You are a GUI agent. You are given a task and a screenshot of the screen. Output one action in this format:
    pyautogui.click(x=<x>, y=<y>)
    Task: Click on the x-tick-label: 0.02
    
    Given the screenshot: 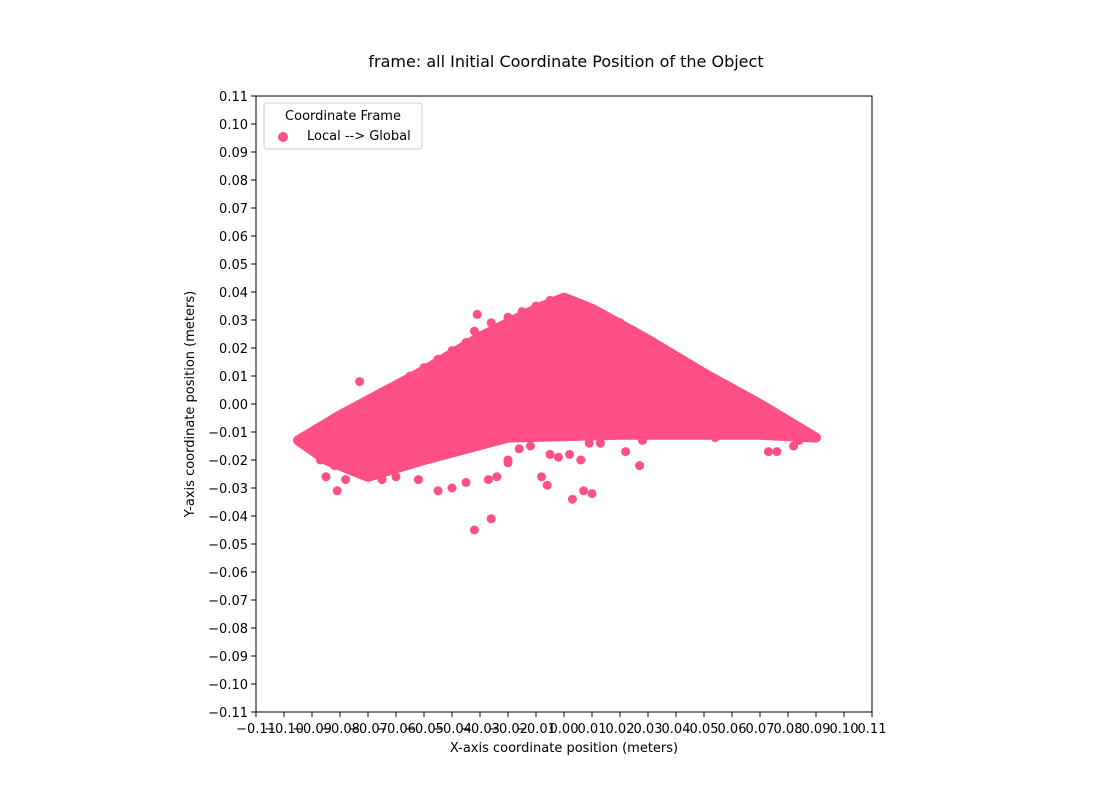 What is the action you would take?
    pyautogui.click(x=620, y=729)
    